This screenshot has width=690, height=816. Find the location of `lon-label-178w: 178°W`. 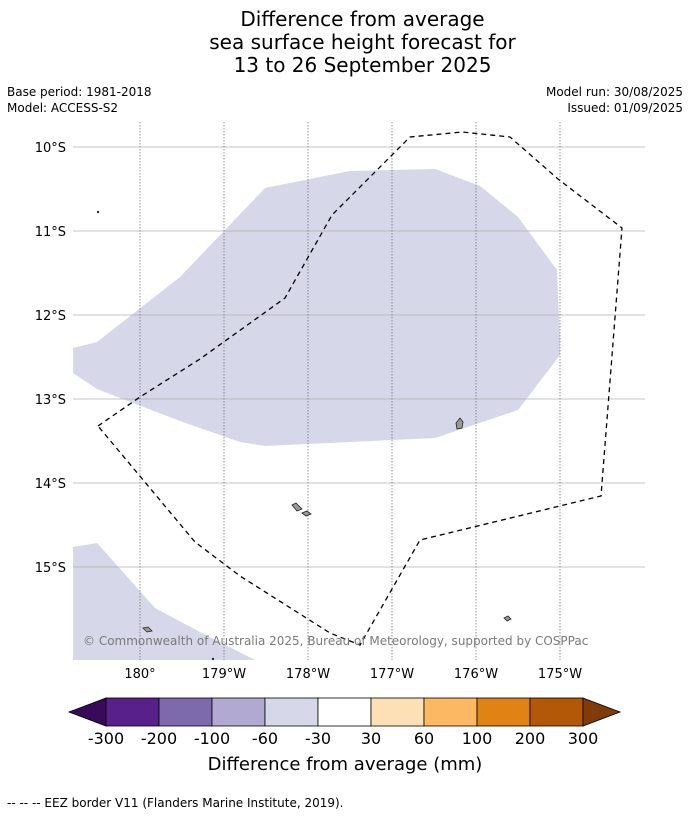

lon-label-178w: 178°W is located at coordinates (308, 674).